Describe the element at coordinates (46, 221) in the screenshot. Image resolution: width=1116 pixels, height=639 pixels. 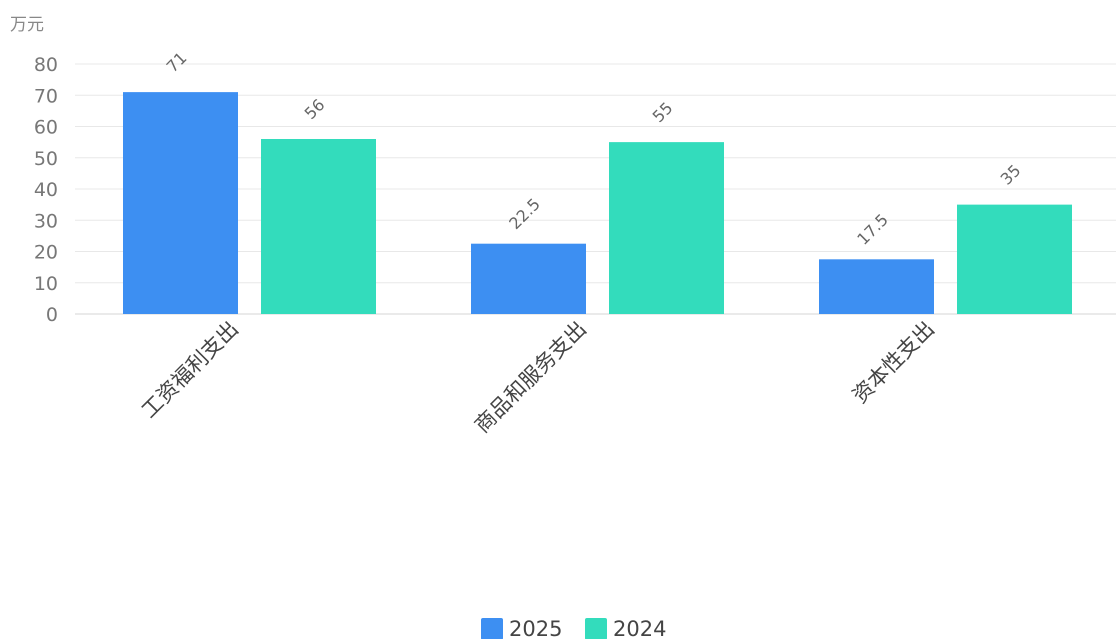
I see `y-tick-label: 30` at that location.